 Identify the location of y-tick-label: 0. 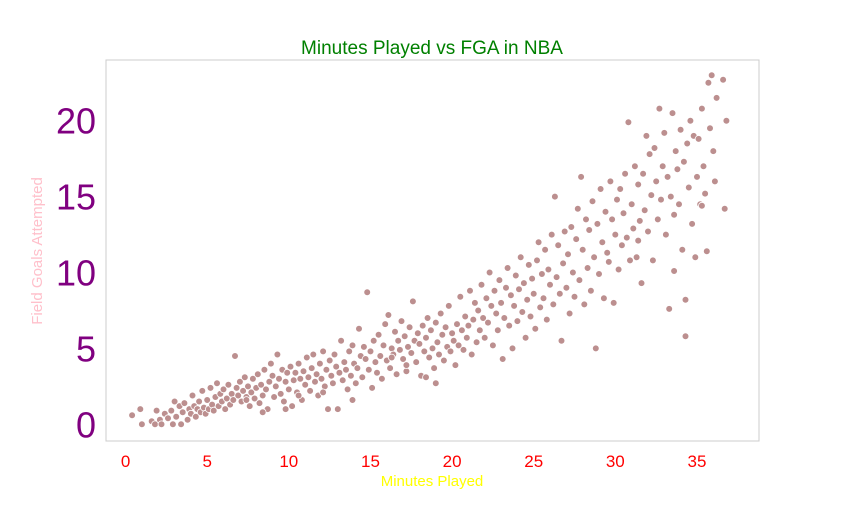
(86, 424).